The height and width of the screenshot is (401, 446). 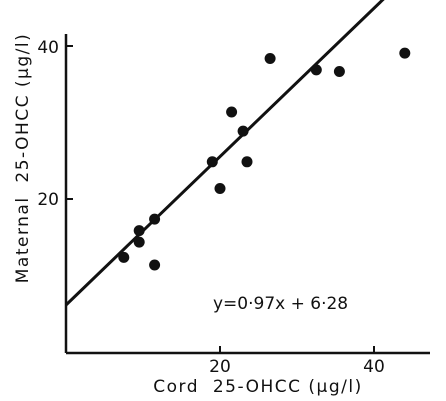 What do you see at coordinates (48, 200) in the screenshot?
I see `y-tick-label-20: 20` at bounding box center [48, 200].